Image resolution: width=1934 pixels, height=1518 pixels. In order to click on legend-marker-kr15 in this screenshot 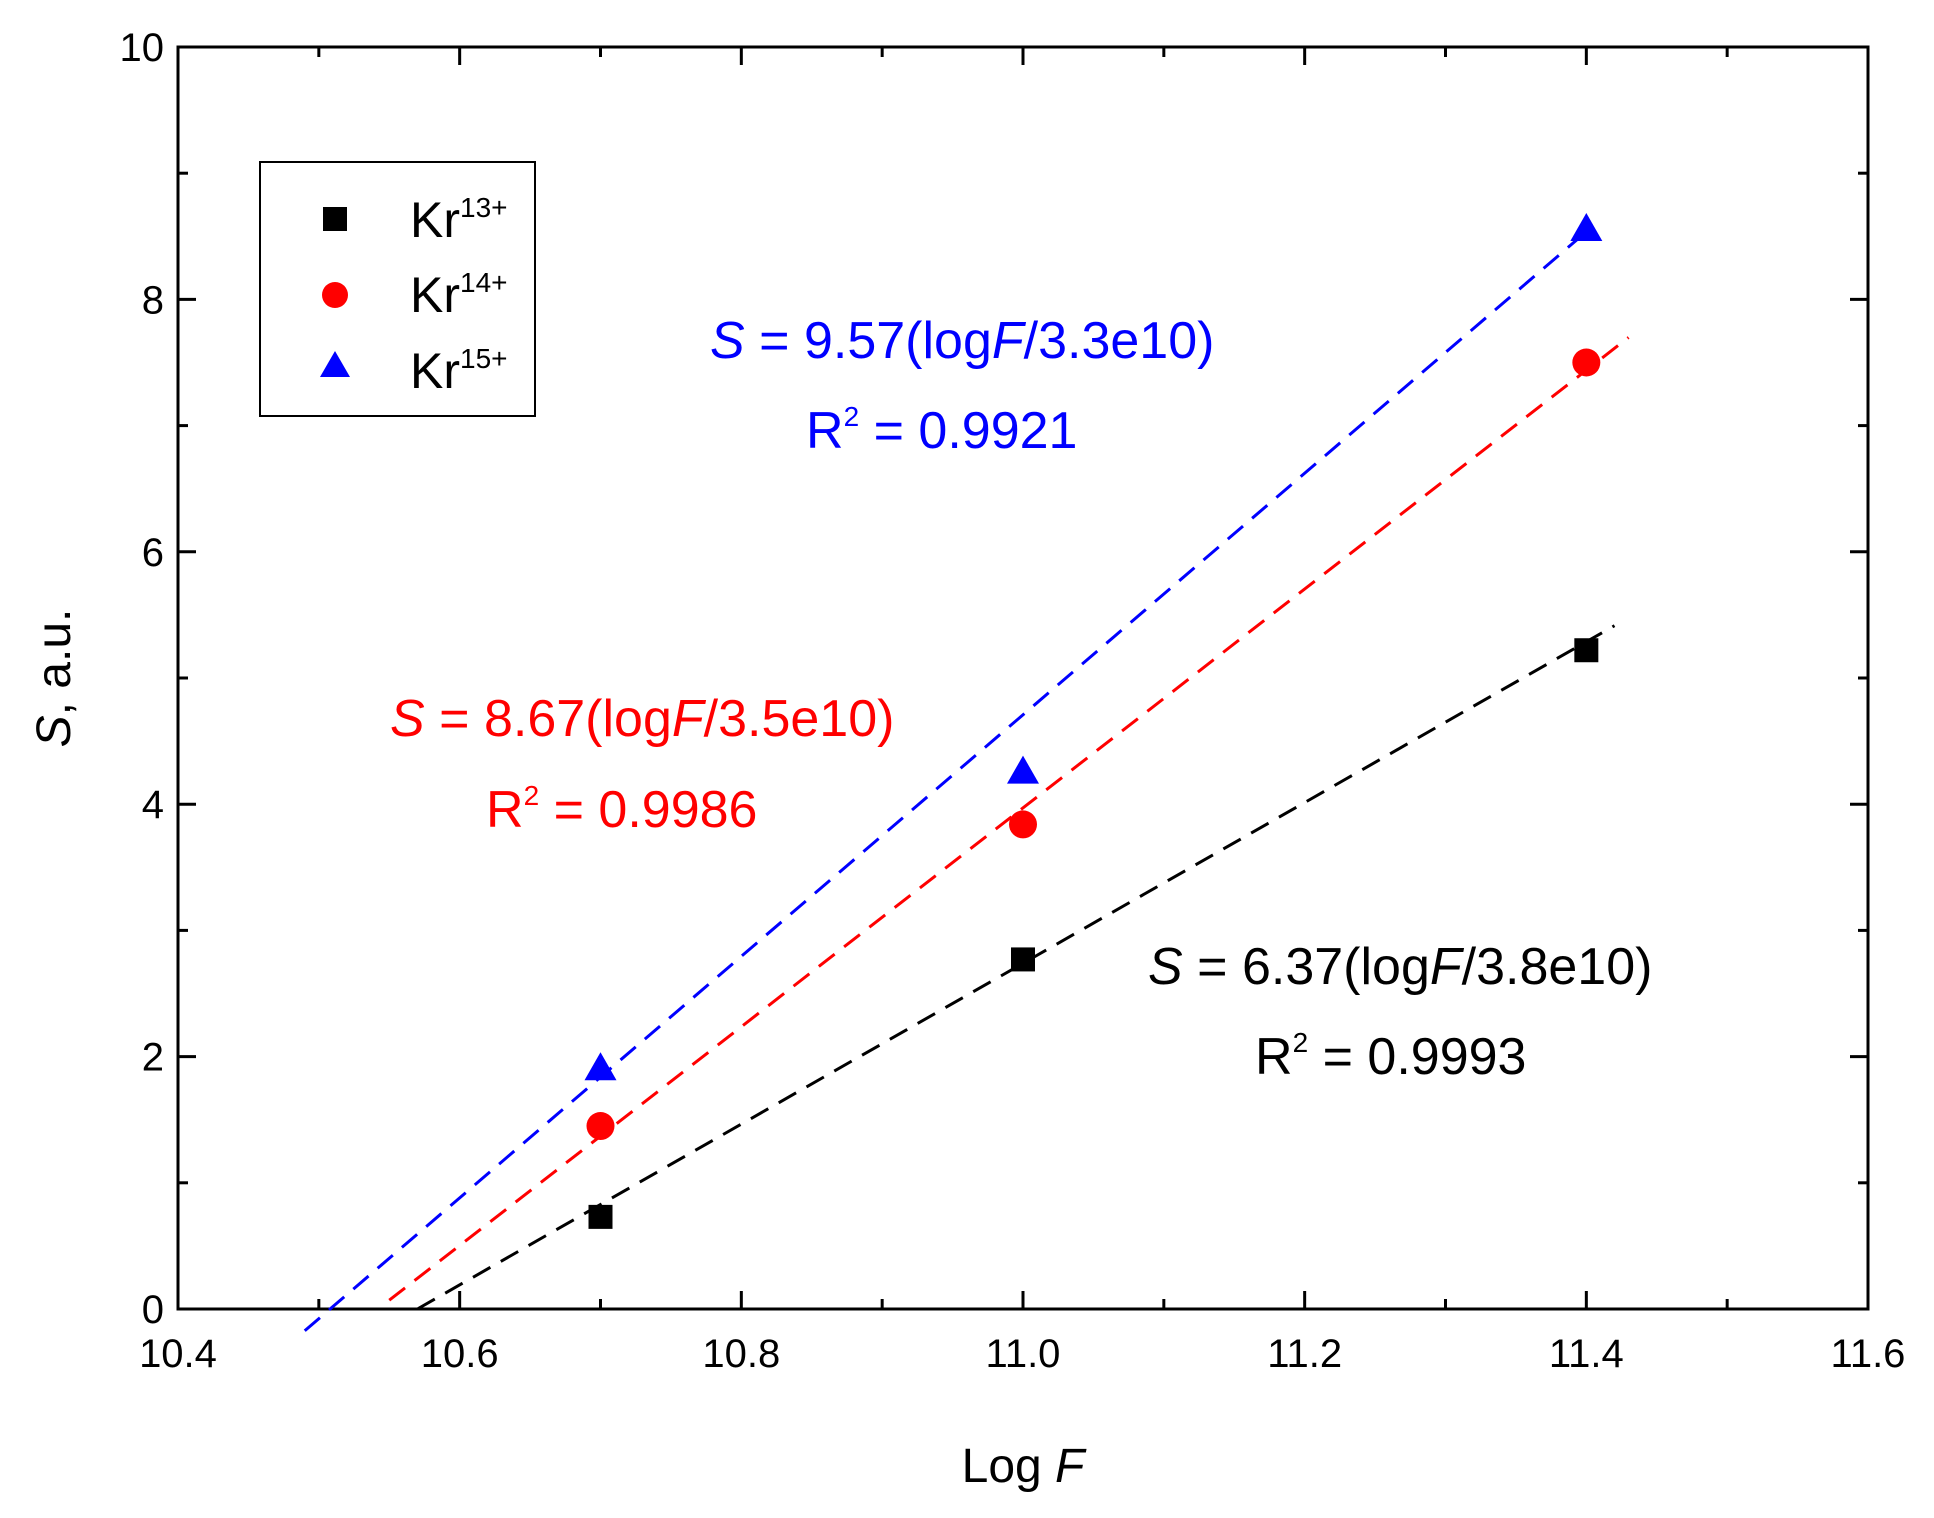, I will do `click(335, 364)`.